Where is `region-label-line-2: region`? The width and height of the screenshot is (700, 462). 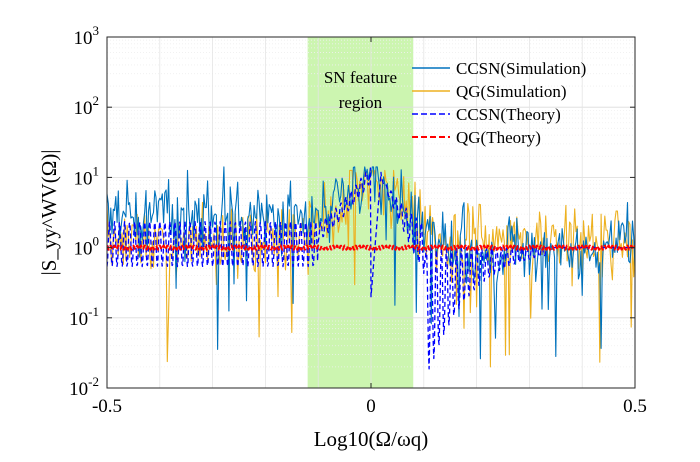
region-label-line-2: region is located at coordinates (361, 102).